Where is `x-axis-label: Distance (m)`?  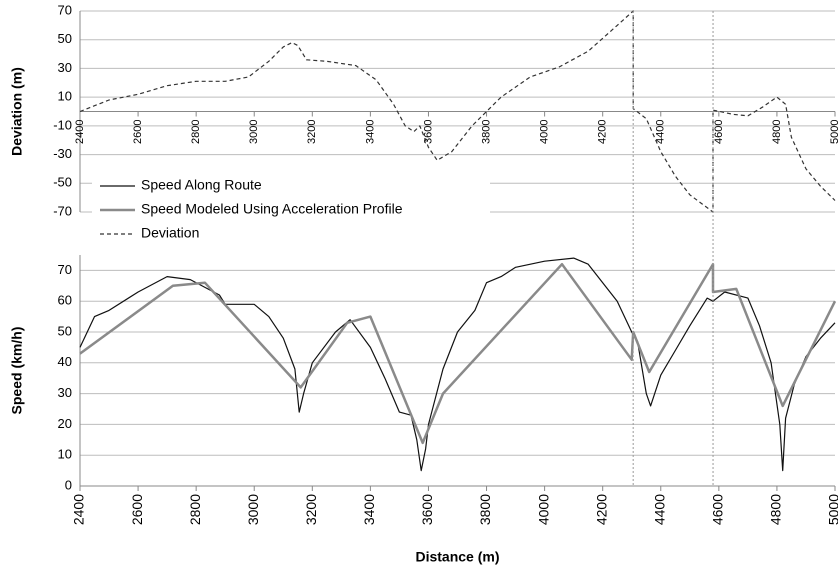
x-axis-label: Distance (m) is located at coordinates (457, 557).